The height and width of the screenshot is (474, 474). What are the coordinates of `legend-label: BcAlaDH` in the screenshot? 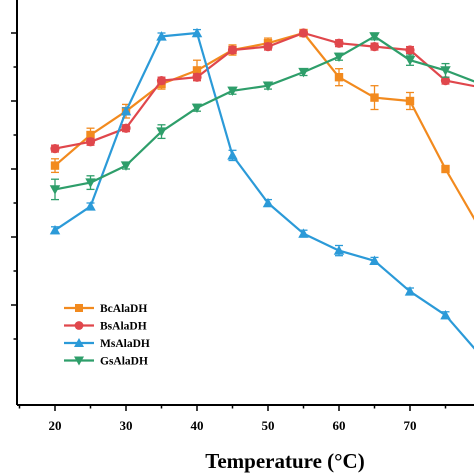 It's located at (123, 309).